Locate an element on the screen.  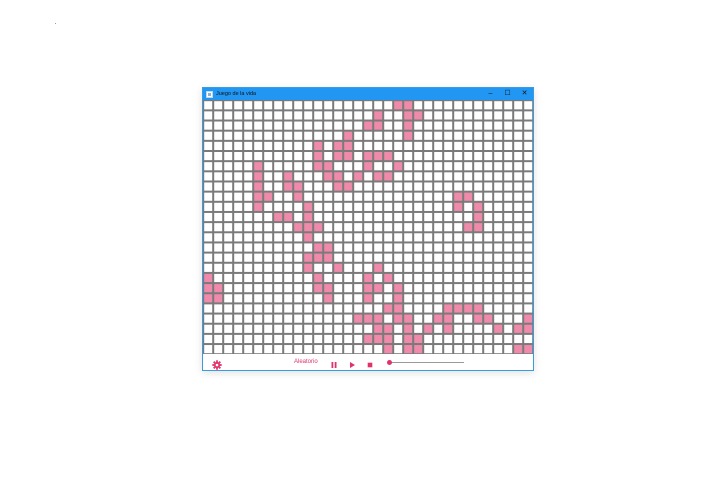
stop-button is located at coordinates (370, 362).